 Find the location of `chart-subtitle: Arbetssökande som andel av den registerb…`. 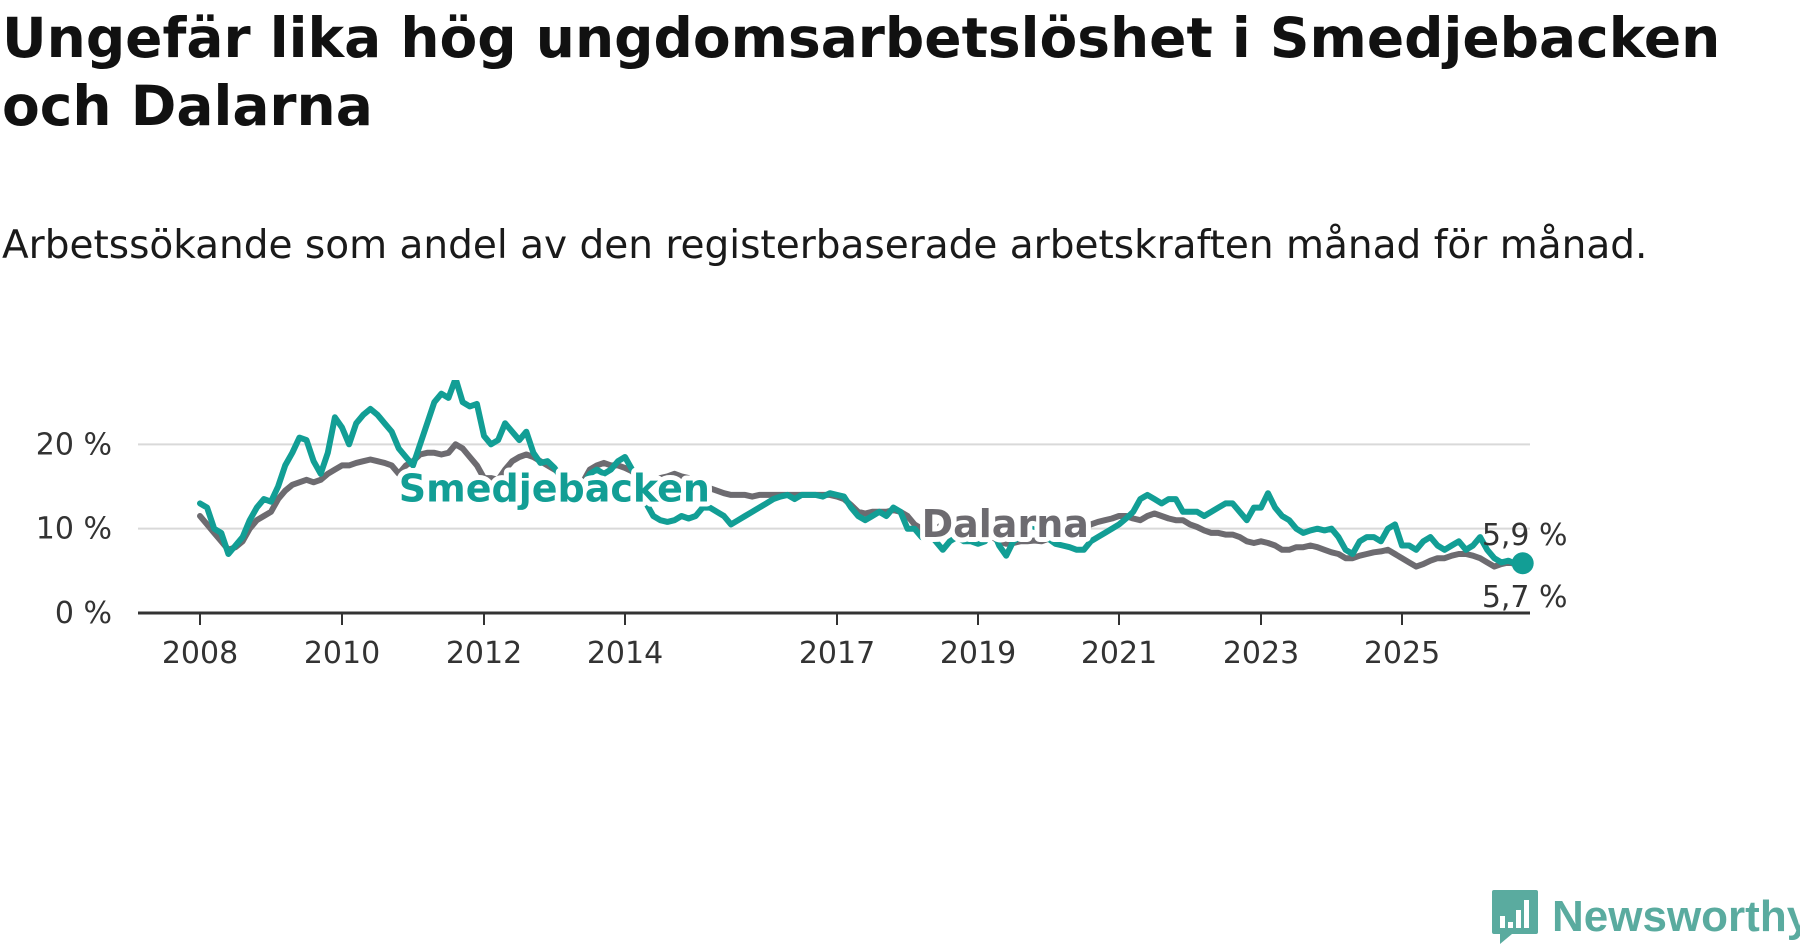

chart-subtitle: Arbetssökande som andel av den registerb… is located at coordinates (825, 245).